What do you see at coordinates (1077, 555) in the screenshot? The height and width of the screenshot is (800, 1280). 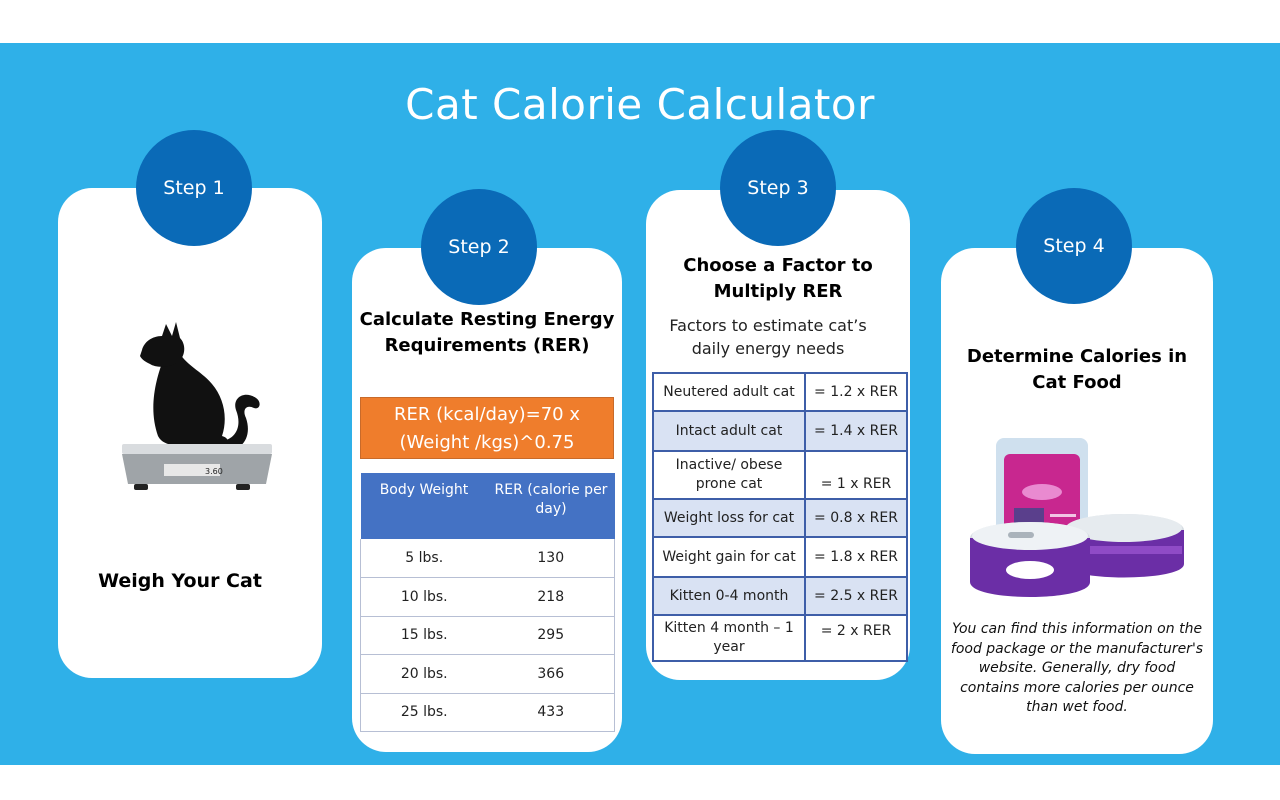 I see `cat-food-can-icon` at bounding box center [1077, 555].